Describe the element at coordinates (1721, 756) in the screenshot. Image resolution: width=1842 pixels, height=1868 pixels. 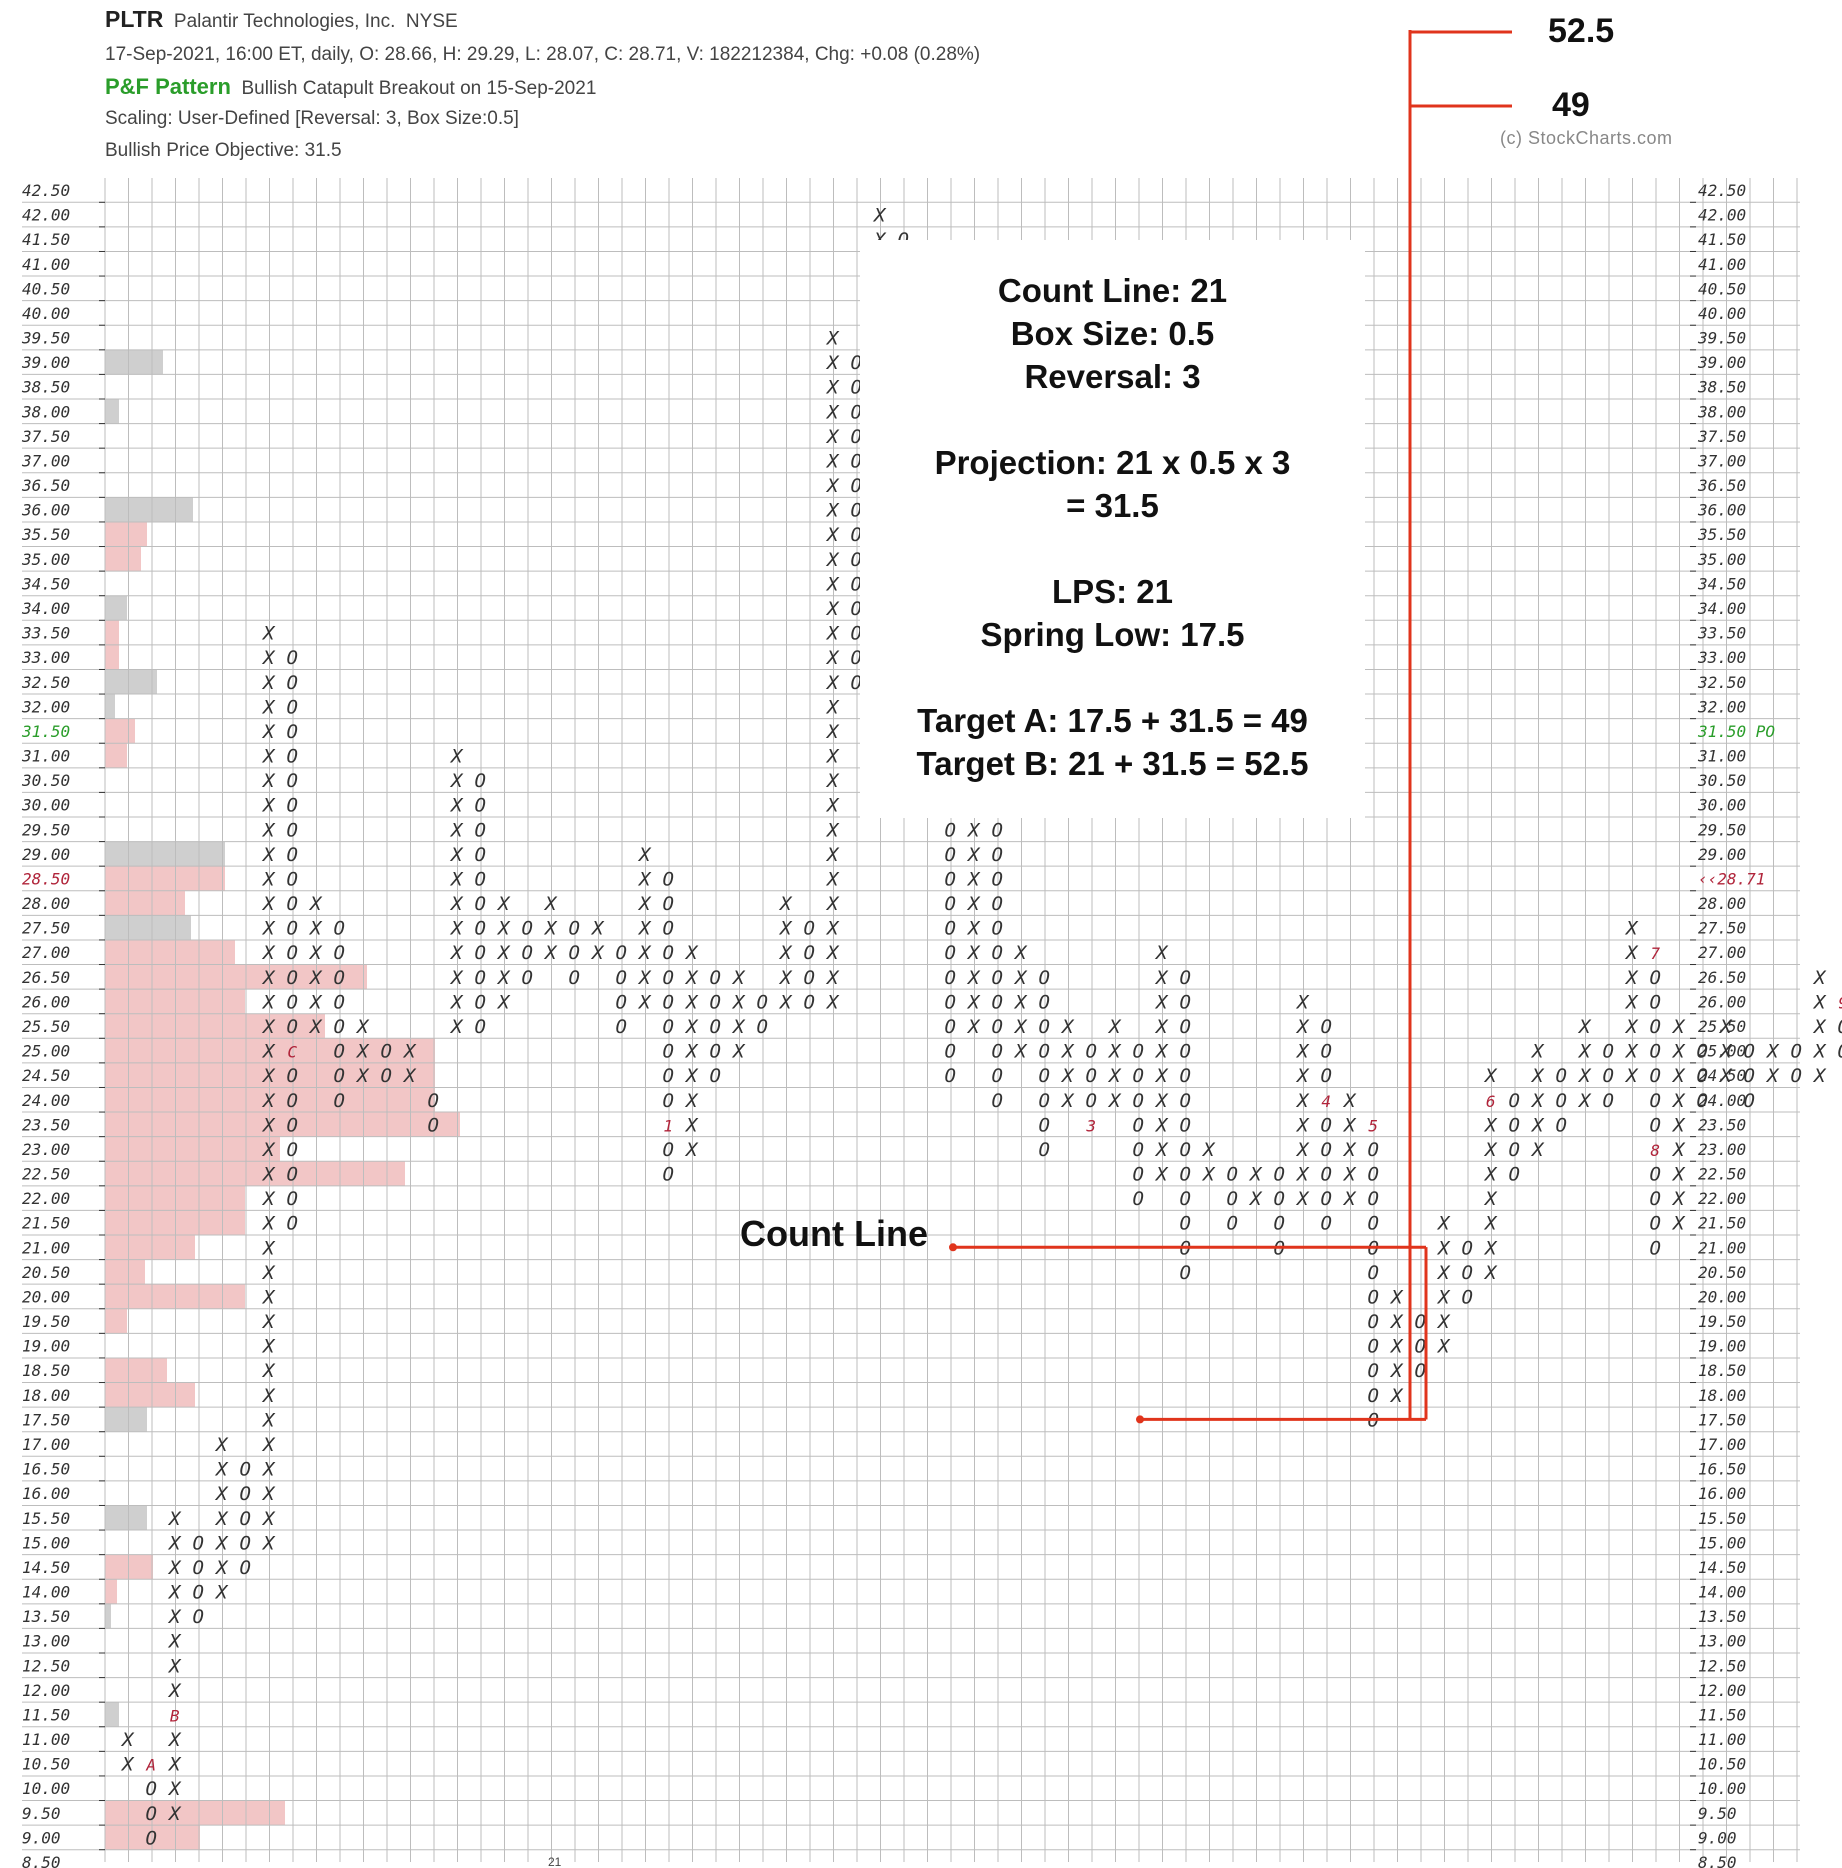
I see `right-price-label: 31.00` at that location.